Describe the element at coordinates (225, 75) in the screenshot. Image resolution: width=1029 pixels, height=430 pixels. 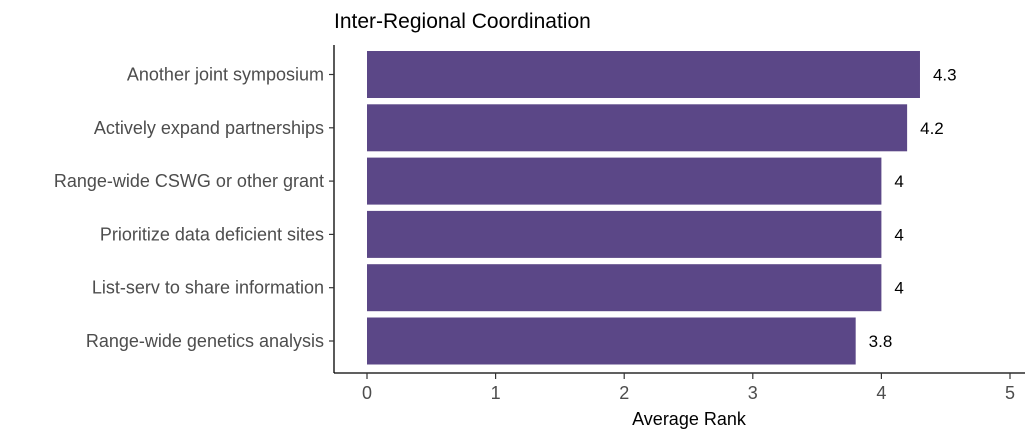
I see `category-label: Another joint symposium` at that location.